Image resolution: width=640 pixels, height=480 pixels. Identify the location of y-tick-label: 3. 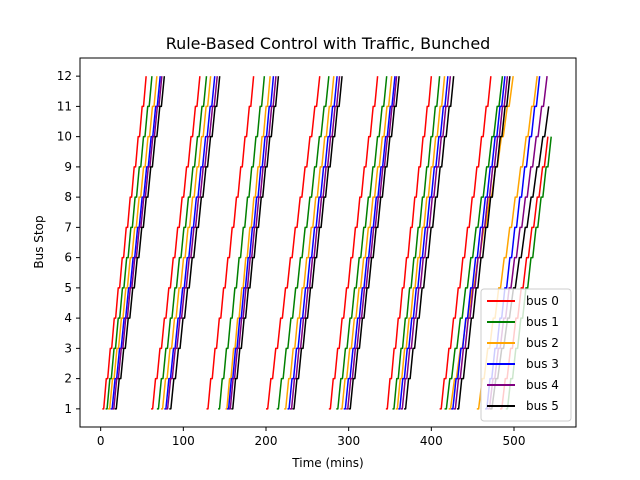
(68, 348).